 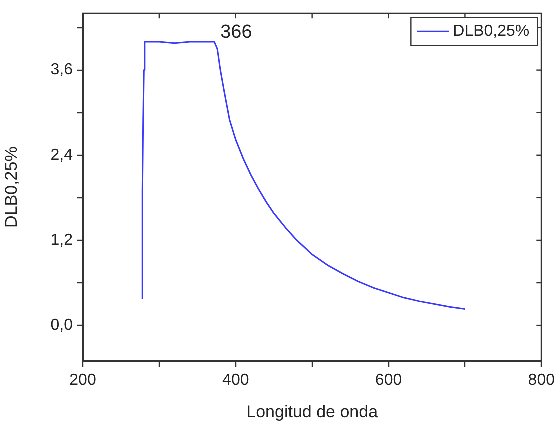 I want to click on y-tick-label: 0,0, so click(x=62, y=325).